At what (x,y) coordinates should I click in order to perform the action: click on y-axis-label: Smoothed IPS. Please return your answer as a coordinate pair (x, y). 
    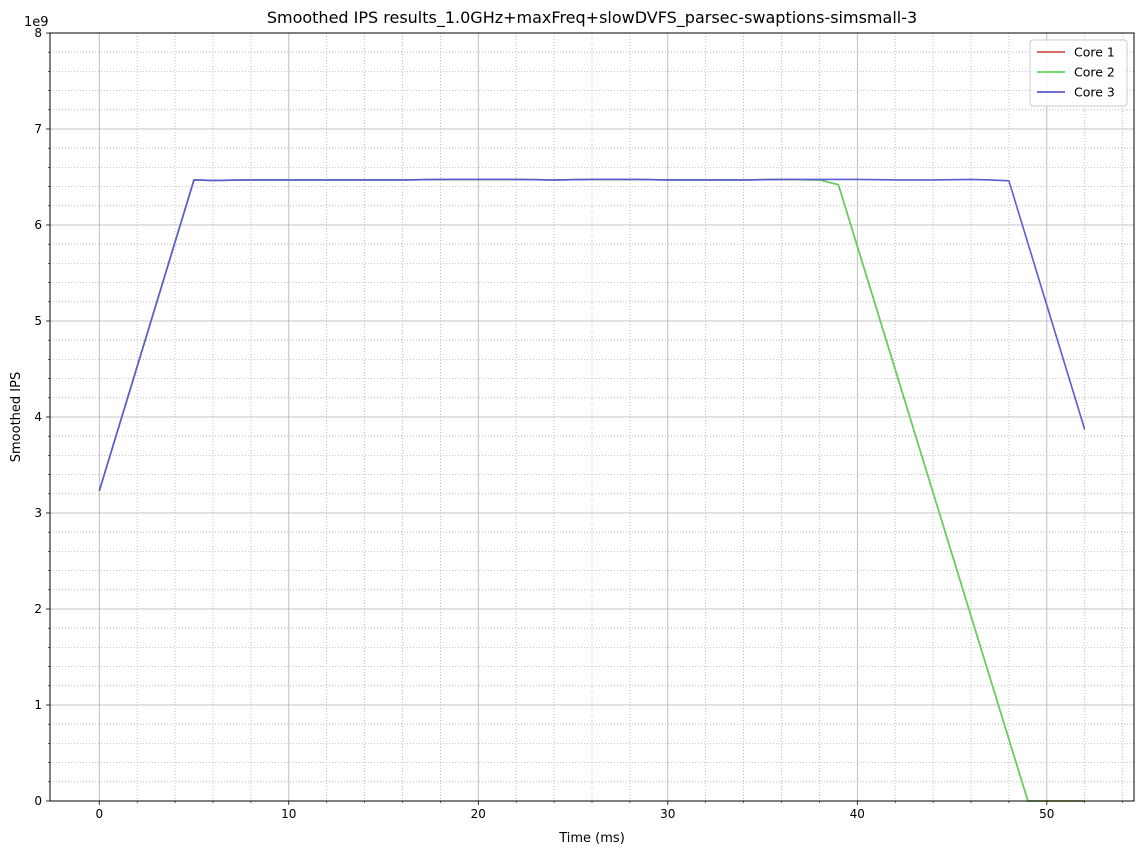
    Looking at the image, I should click on (16, 417).